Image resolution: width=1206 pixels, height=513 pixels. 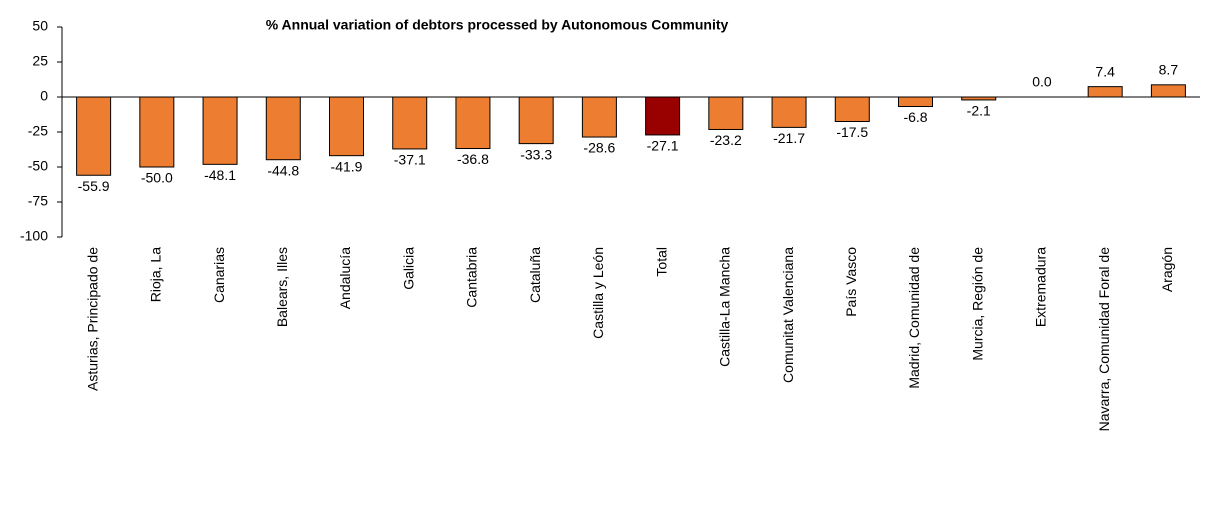 I want to click on value-label: -23.2, so click(x=726, y=140).